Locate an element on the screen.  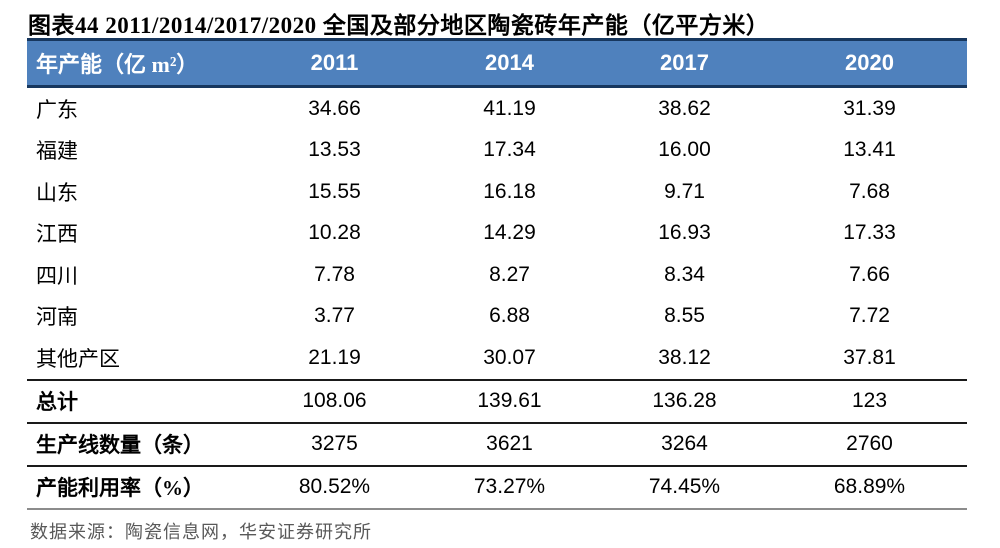
table-cell: 17.34 is located at coordinates (509, 150).